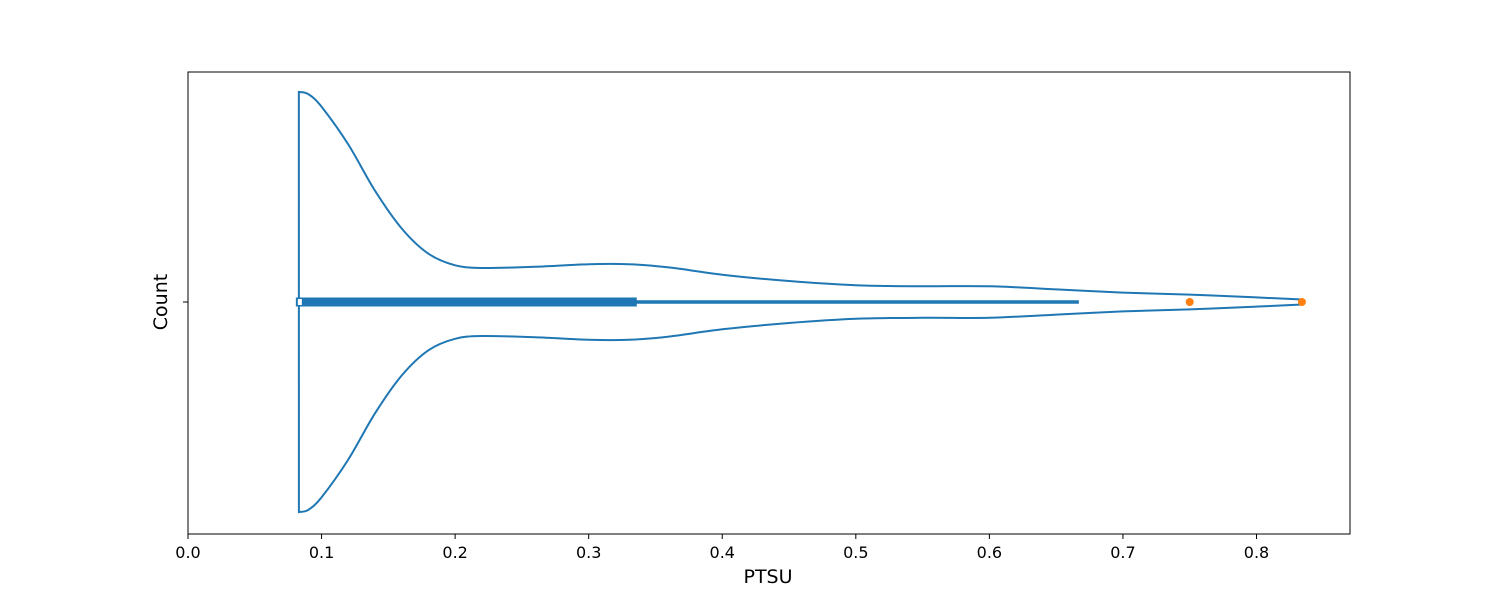  Describe the element at coordinates (161, 302) in the screenshot. I see `y-axis-label: Count` at that location.